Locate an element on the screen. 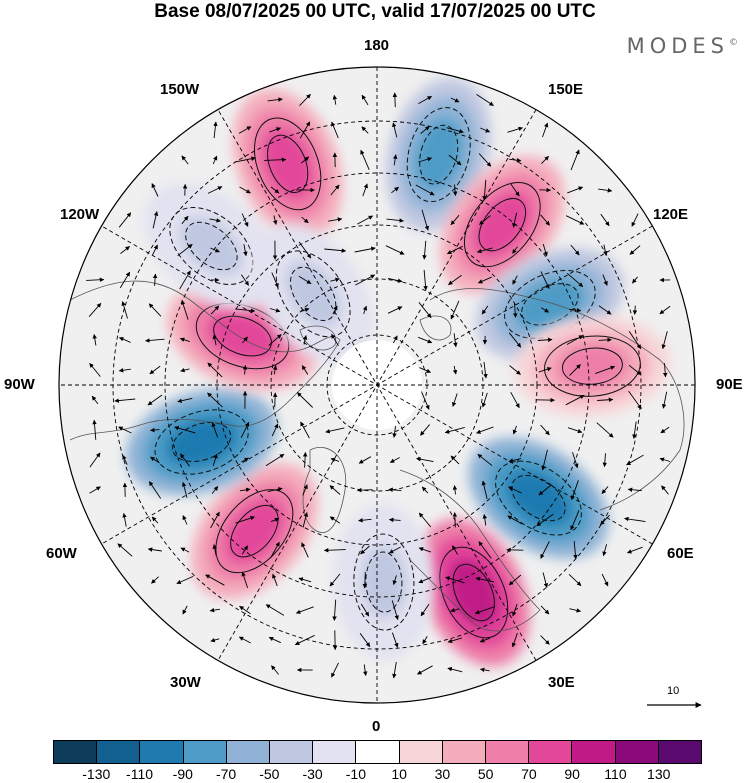 Image resolution: width=750 pixels, height=783 pixels. colorbar-tick-label: 30 is located at coordinates (442, 774).